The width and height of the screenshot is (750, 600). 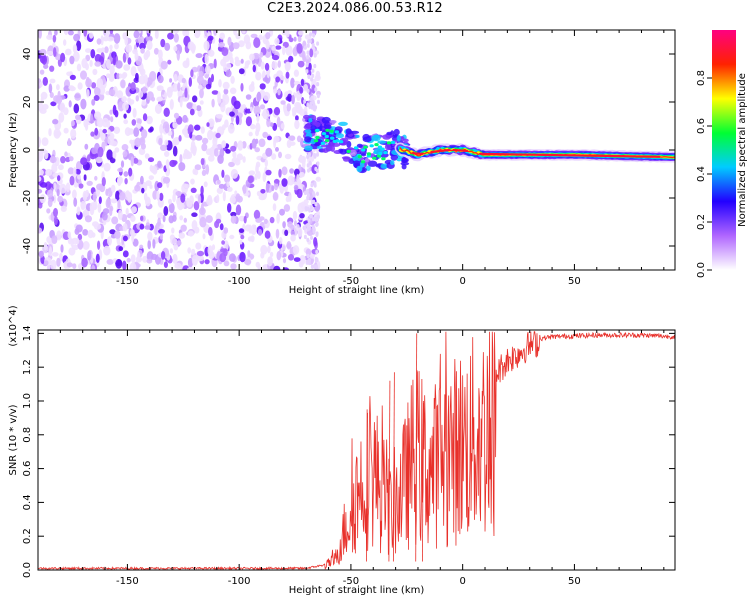 I want to click on y-tick-label: 0.8, so click(x=27, y=435).